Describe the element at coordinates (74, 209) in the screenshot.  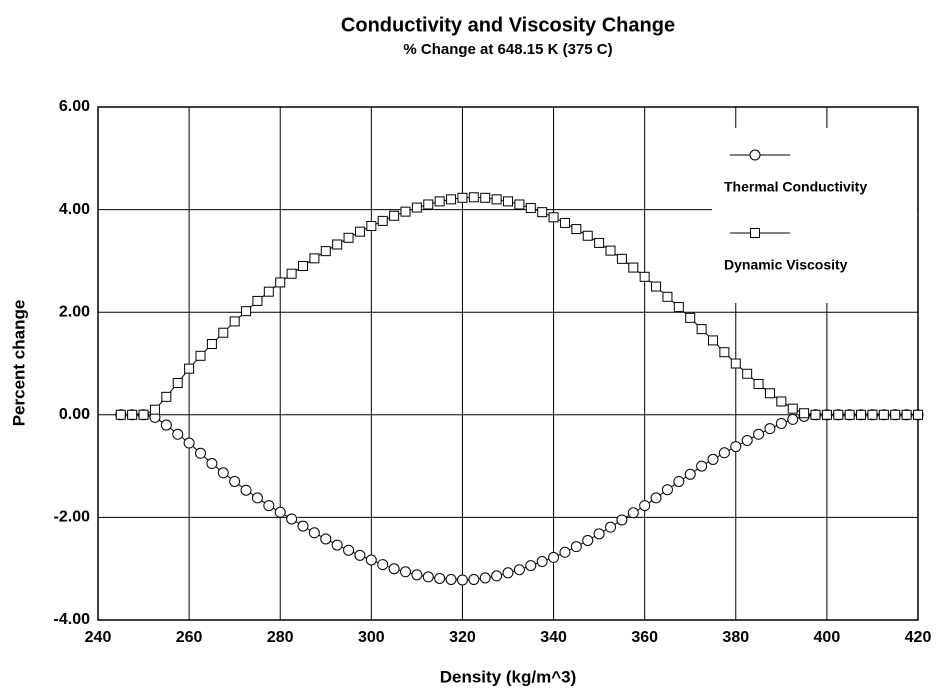
I see `y-tick-label: 4.00` at that location.